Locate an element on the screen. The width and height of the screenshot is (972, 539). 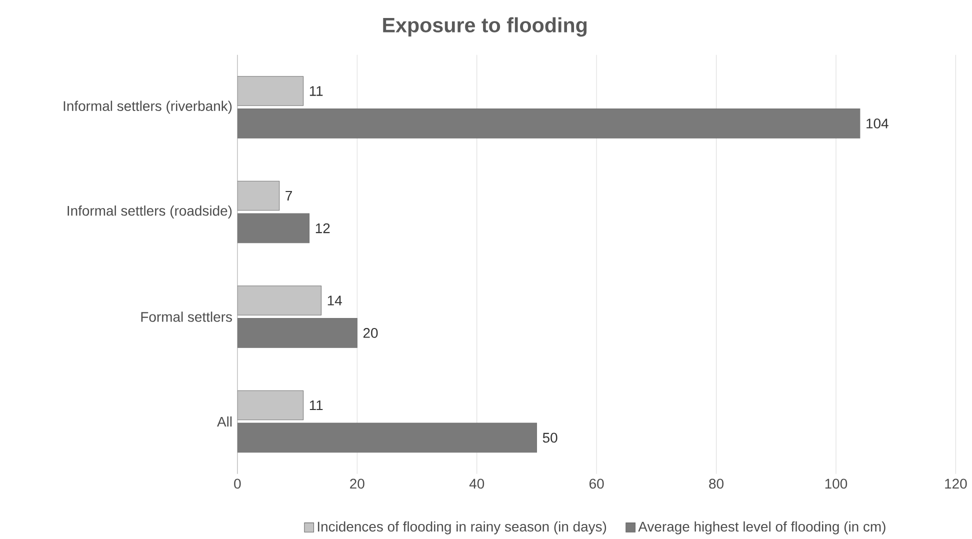
data-label: 104 is located at coordinates (877, 123).